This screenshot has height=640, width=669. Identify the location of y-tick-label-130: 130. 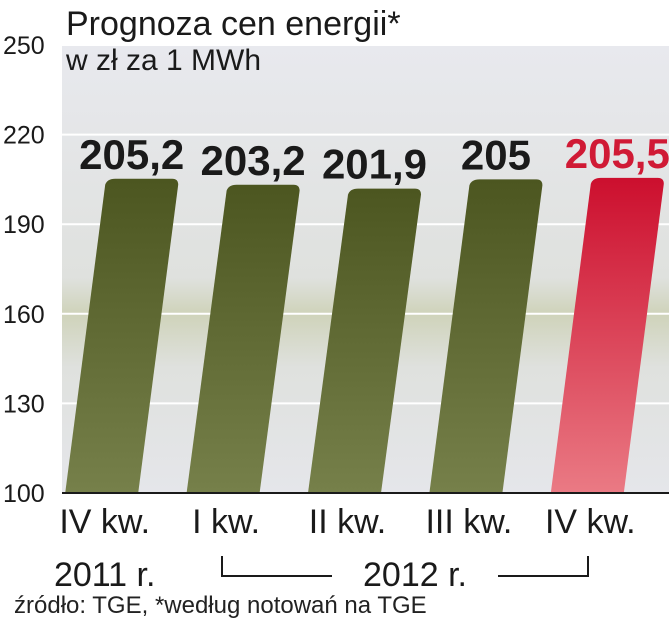
(24, 404).